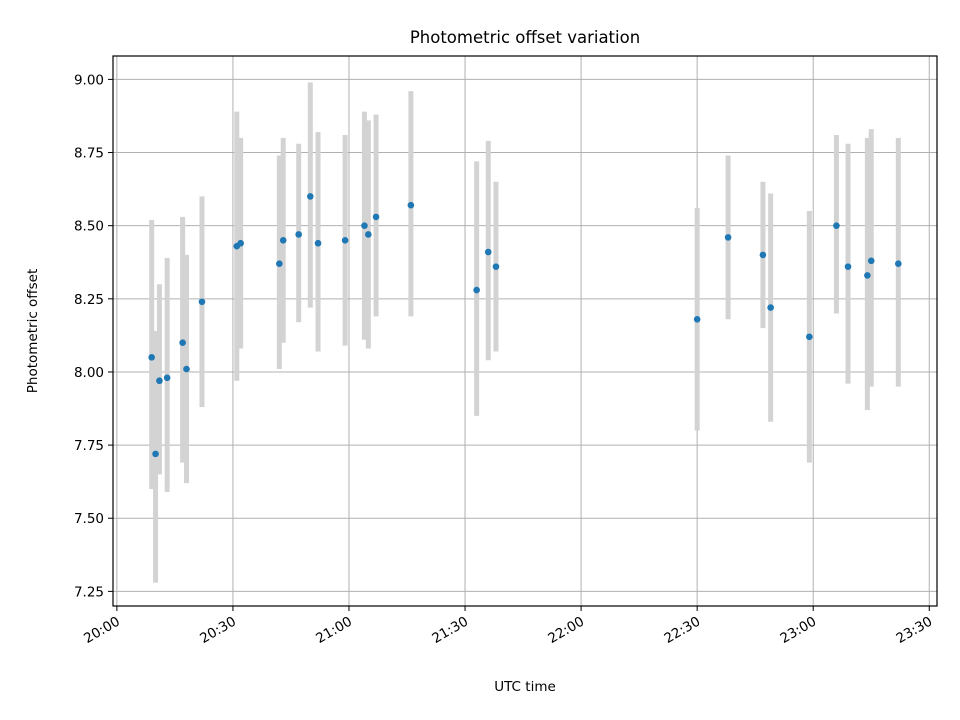 The image size is (960, 720). What do you see at coordinates (89, 446) in the screenshot?
I see `y-tick-label: 7.75` at bounding box center [89, 446].